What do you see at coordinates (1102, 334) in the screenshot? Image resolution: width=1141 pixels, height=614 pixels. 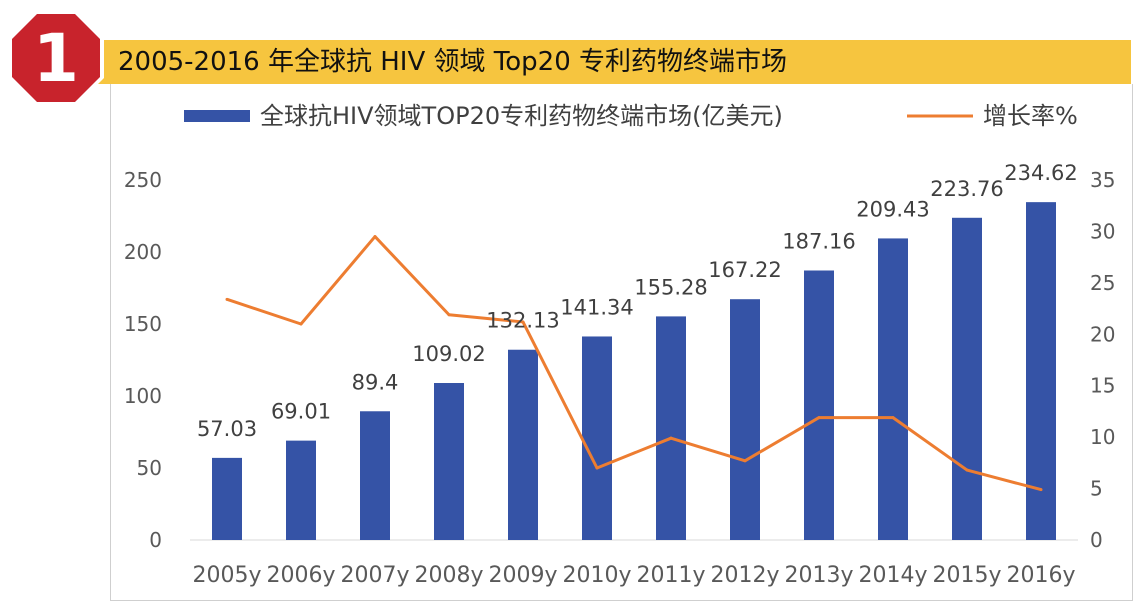 I see `y-right-tick-label: 20` at bounding box center [1102, 334].